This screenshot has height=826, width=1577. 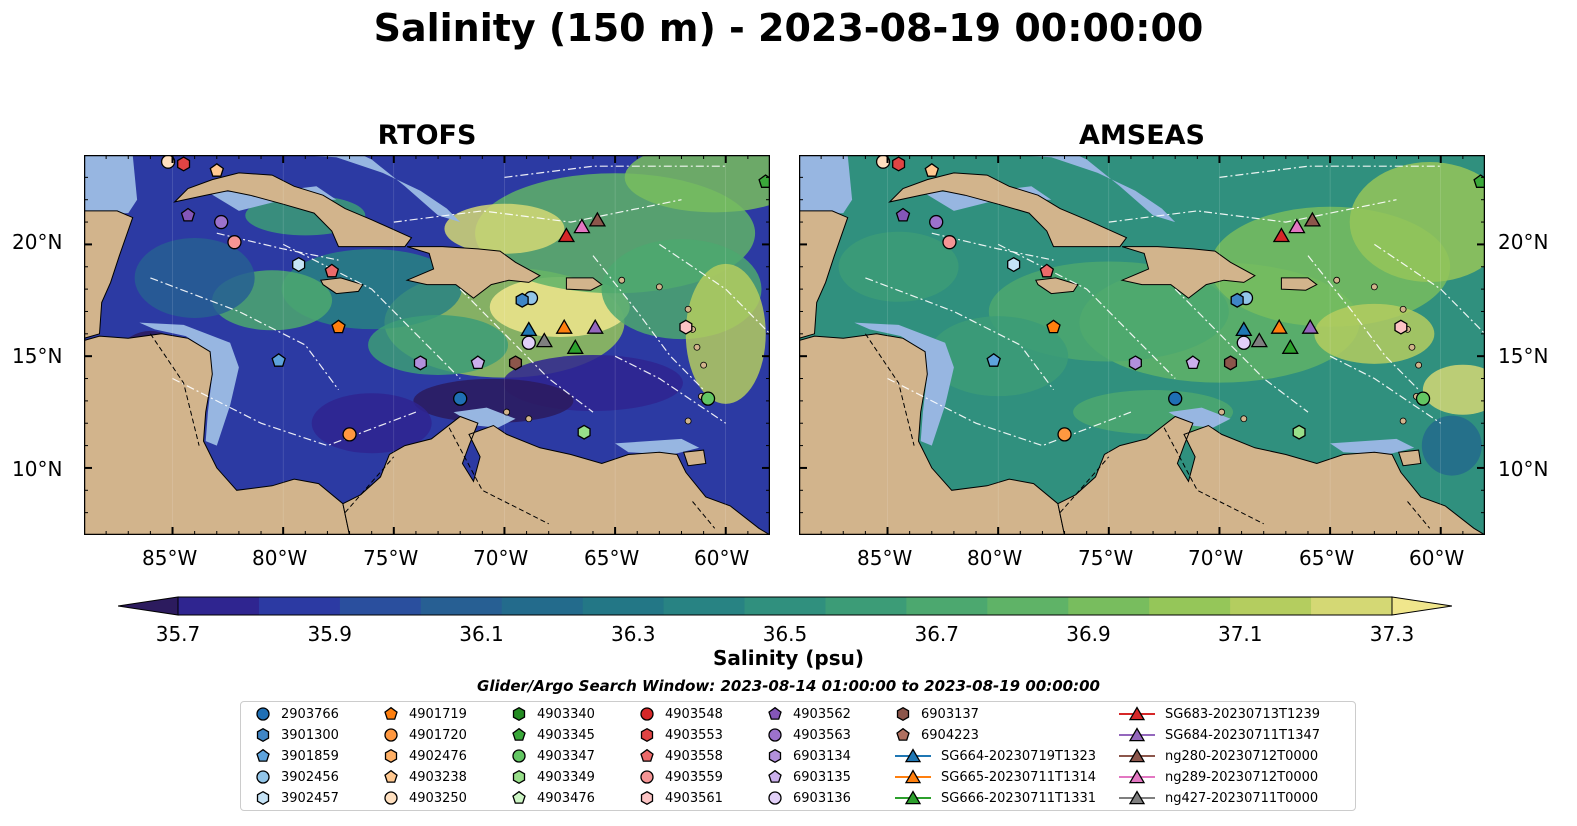 What do you see at coordinates (575, 346) in the screenshot?
I see `marker-SG666-20230711T1331` at bounding box center [575, 346].